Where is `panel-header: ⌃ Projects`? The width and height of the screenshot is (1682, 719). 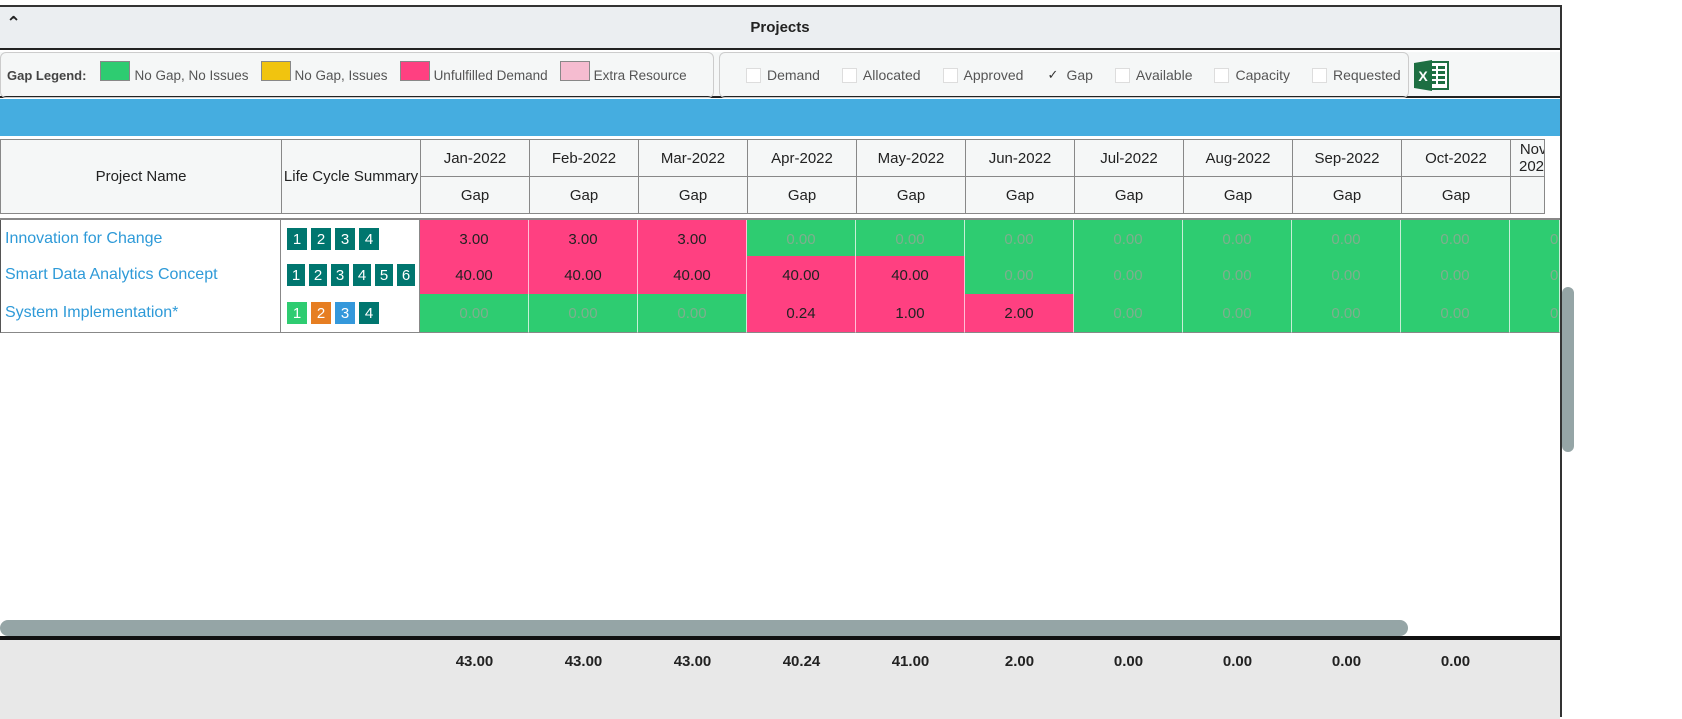 panel-header: ⌃ Projects is located at coordinates (780, 28).